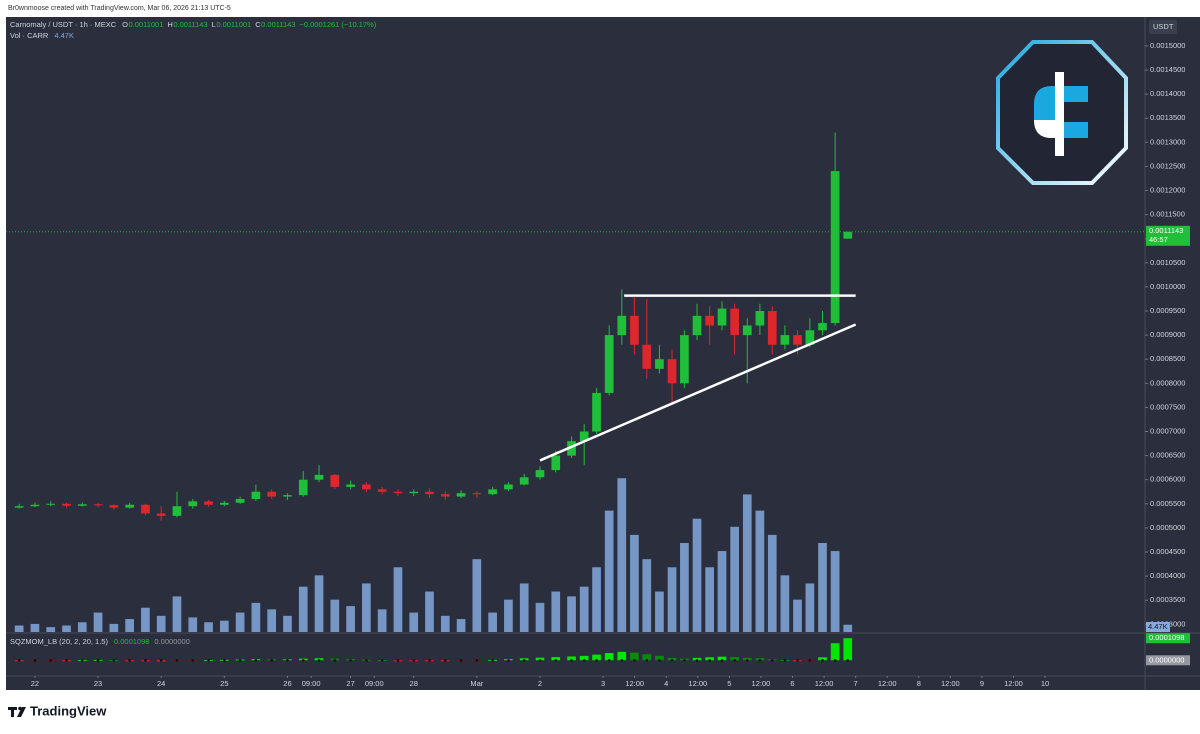 This screenshot has height=734, width=1200. Describe the element at coordinates (1166, 230) in the screenshot. I see `last-price-label: 0.0011143` at that location.